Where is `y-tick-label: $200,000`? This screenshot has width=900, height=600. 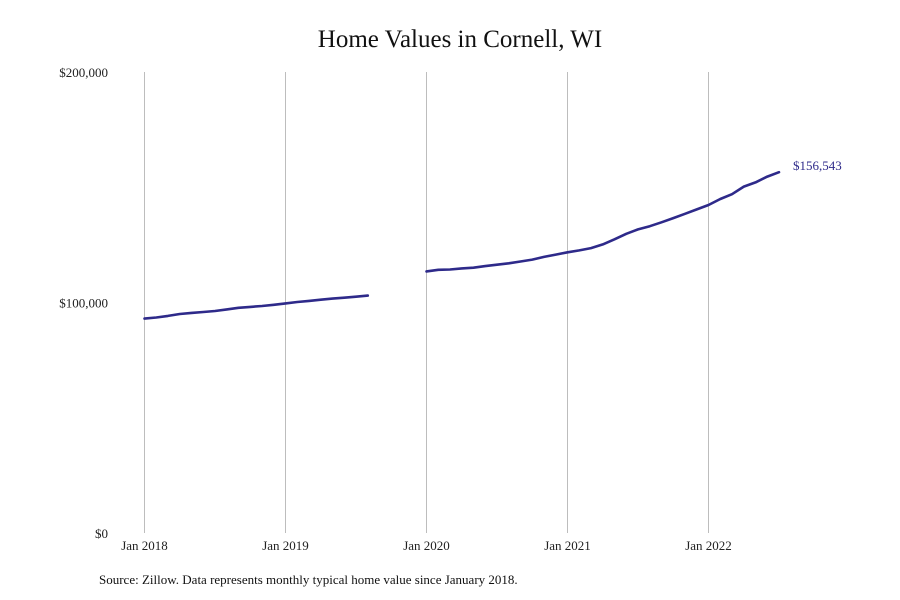
y-tick-label: $200,000 is located at coordinates (83, 72).